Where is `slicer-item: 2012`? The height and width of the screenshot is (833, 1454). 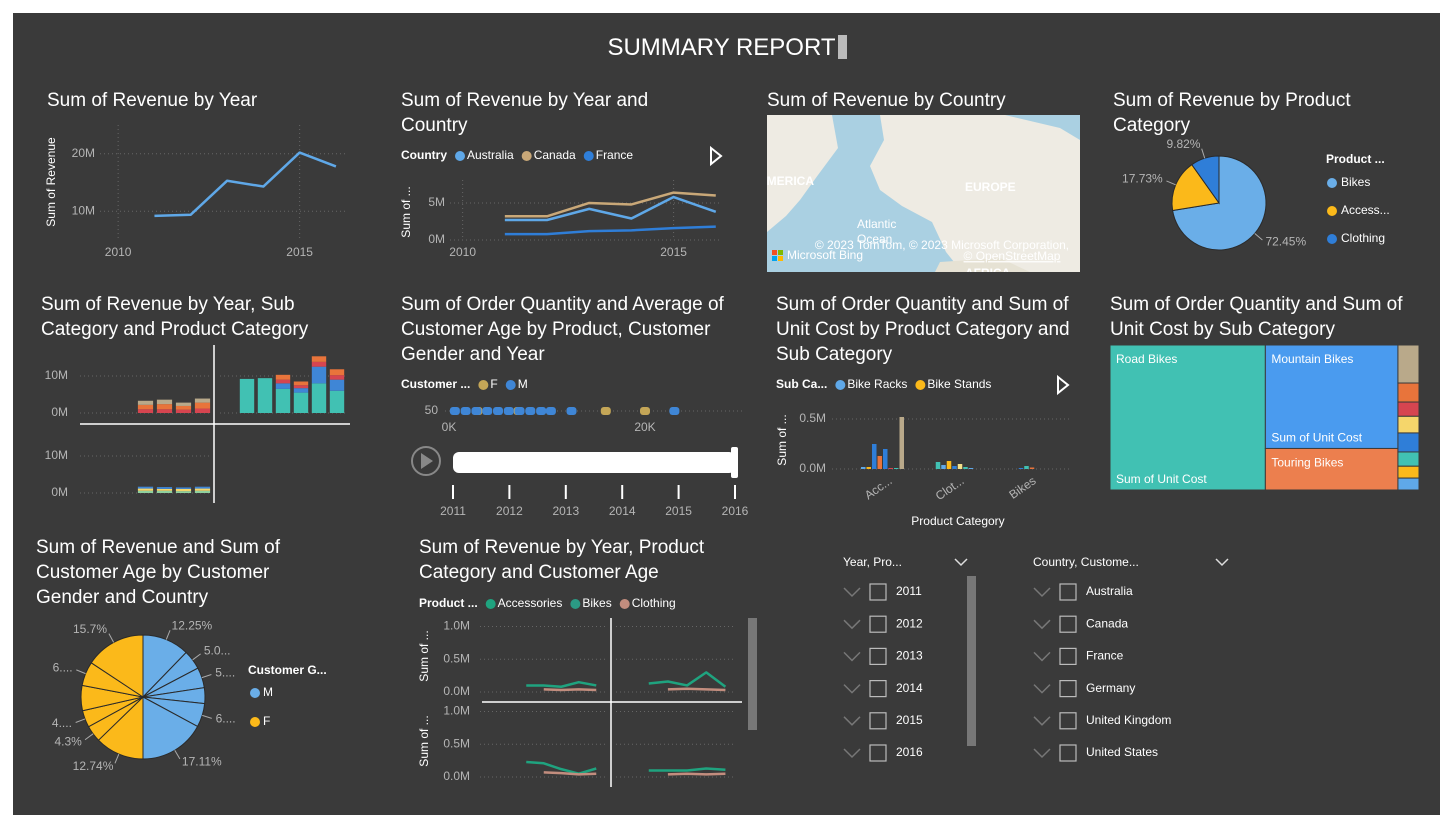 slicer-item: 2012 is located at coordinates (909, 623).